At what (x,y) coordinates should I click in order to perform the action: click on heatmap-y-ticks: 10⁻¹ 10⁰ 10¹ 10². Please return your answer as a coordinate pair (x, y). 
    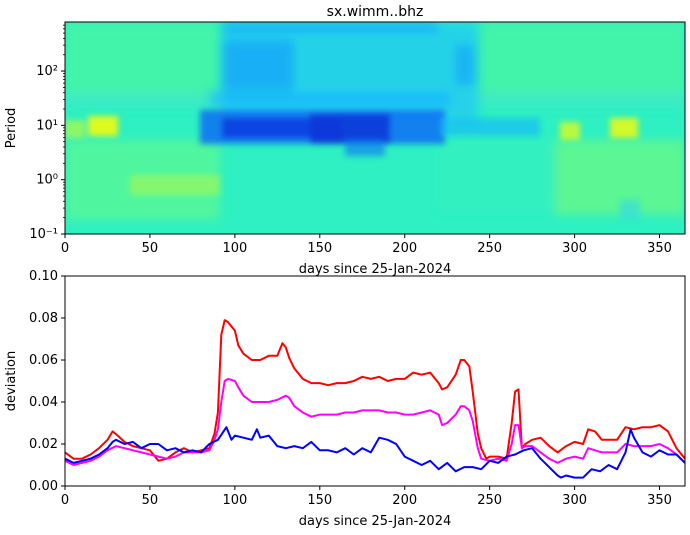
    Looking at the image, I should click on (47, 133).